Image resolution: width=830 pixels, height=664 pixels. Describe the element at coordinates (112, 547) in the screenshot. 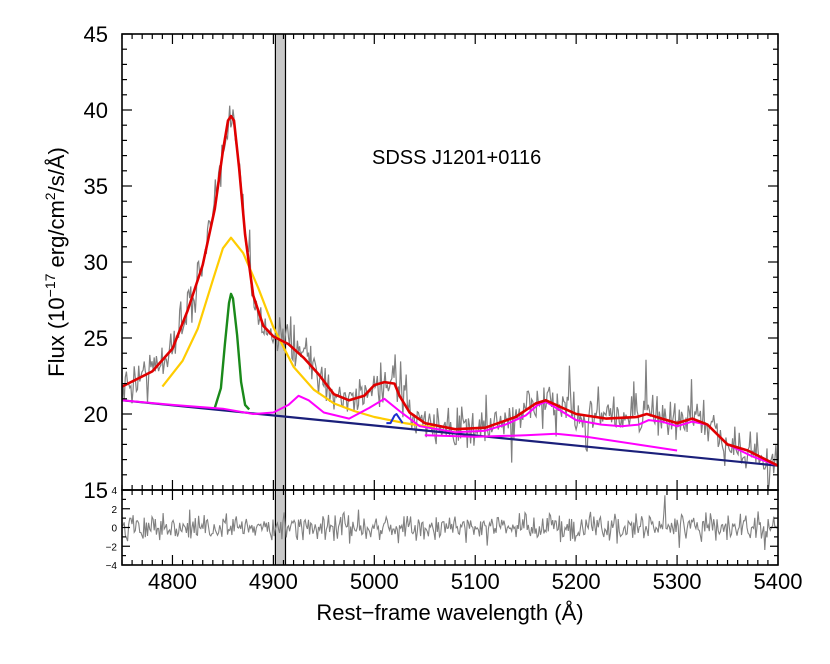

I see `residual-y-tick-label: −2` at that location.